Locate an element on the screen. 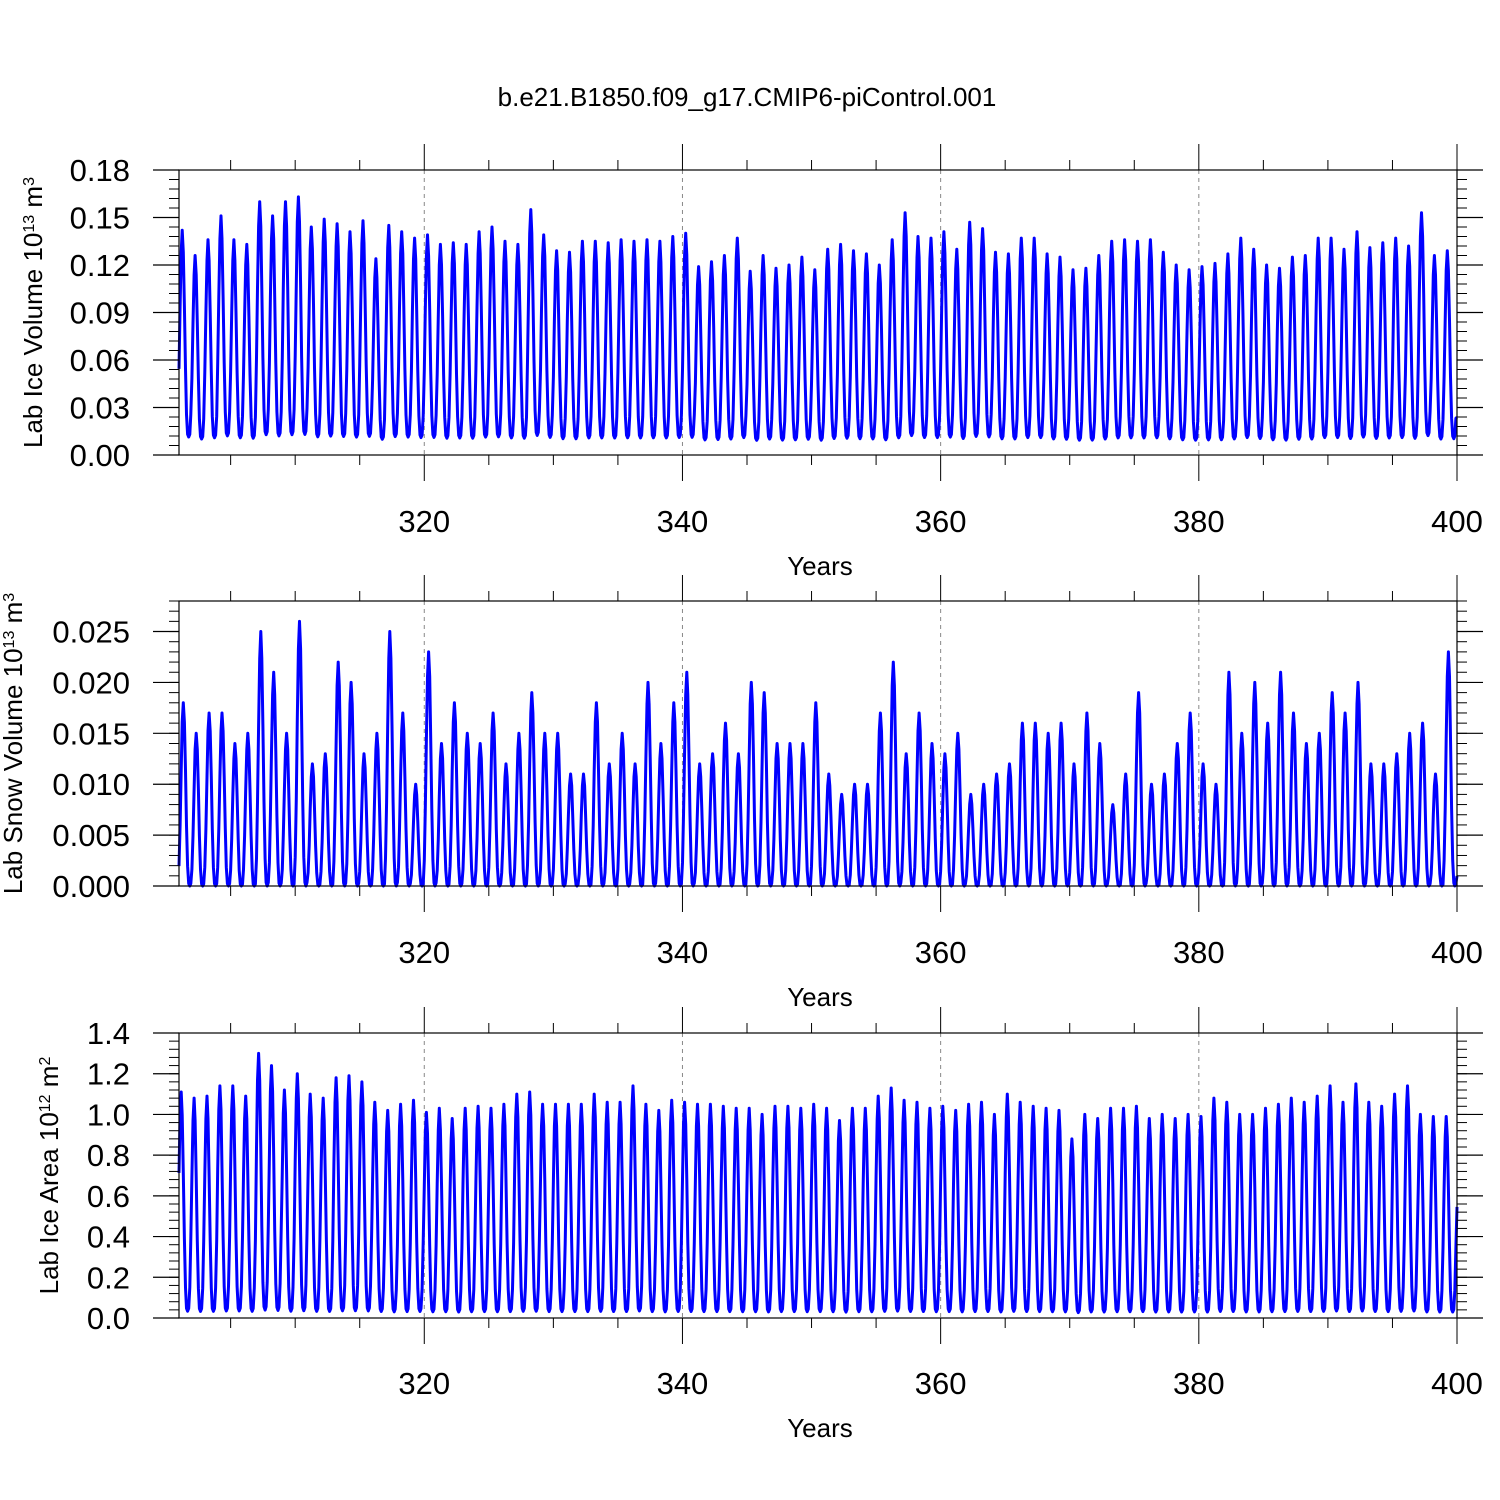 This screenshot has height=1500, width=1500. y-tick-label: 1.2 is located at coordinates (108, 1074).